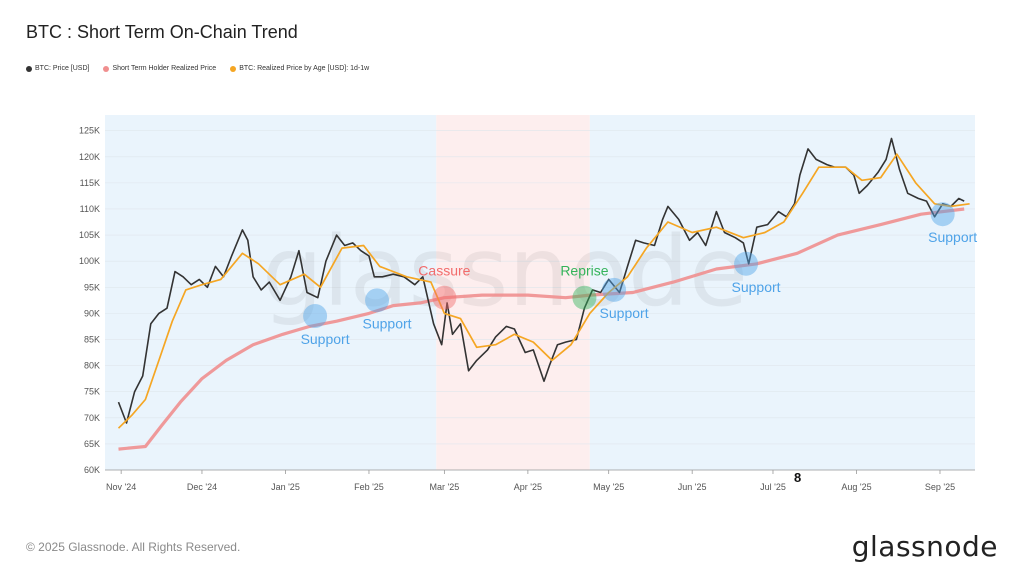 Image resolution: width=1024 pixels, height=576 pixels. What do you see at coordinates (29, 68) in the screenshot?
I see `legend-dot-price` at bounding box center [29, 68].